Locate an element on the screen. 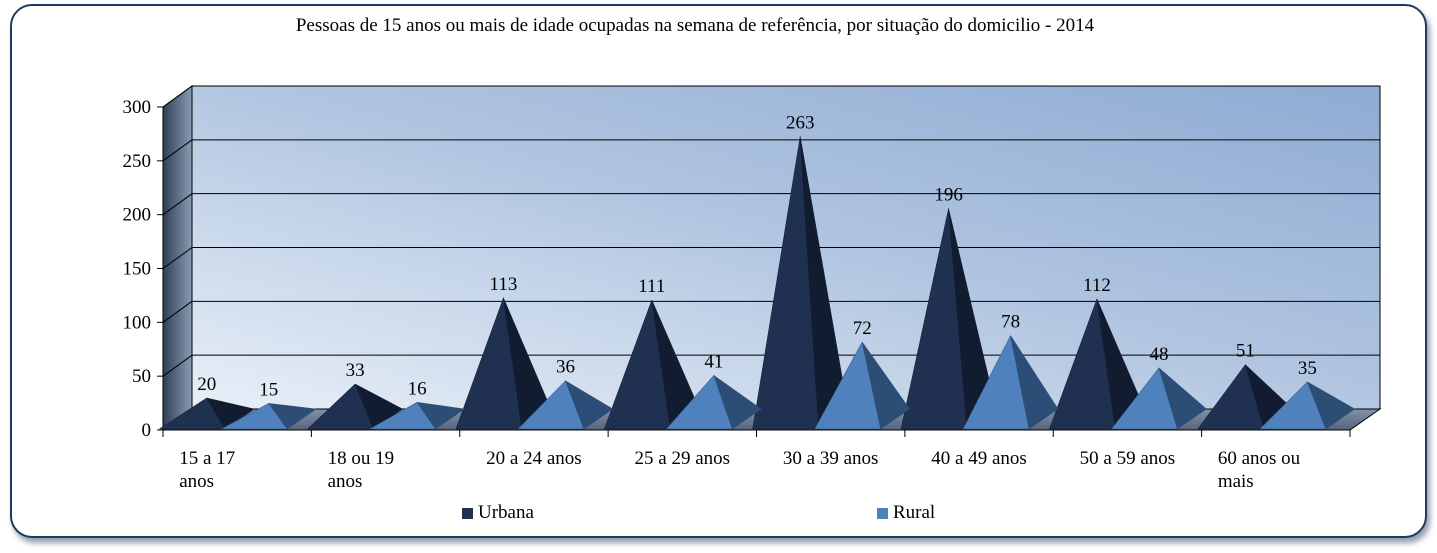 The width and height of the screenshot is (1437, 553). data-label-rural-4: 72 is located at coordinates (862, 328).